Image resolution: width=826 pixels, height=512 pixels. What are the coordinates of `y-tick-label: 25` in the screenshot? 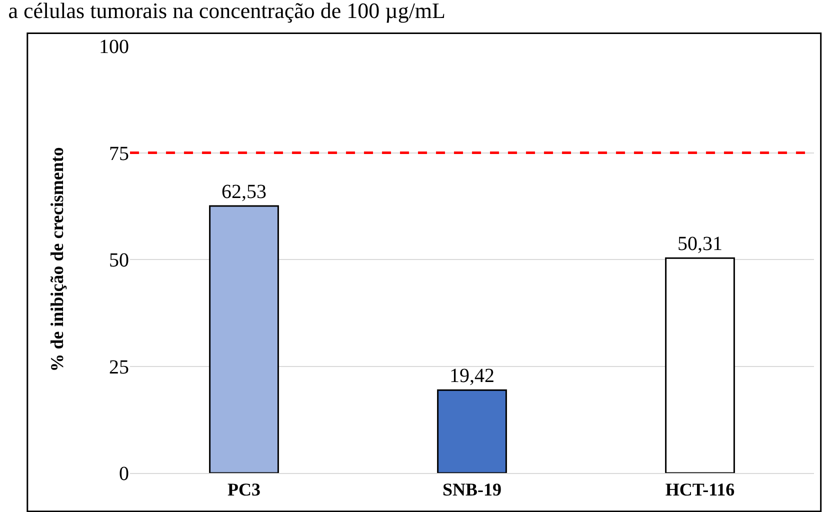 It's located at (119, 367).